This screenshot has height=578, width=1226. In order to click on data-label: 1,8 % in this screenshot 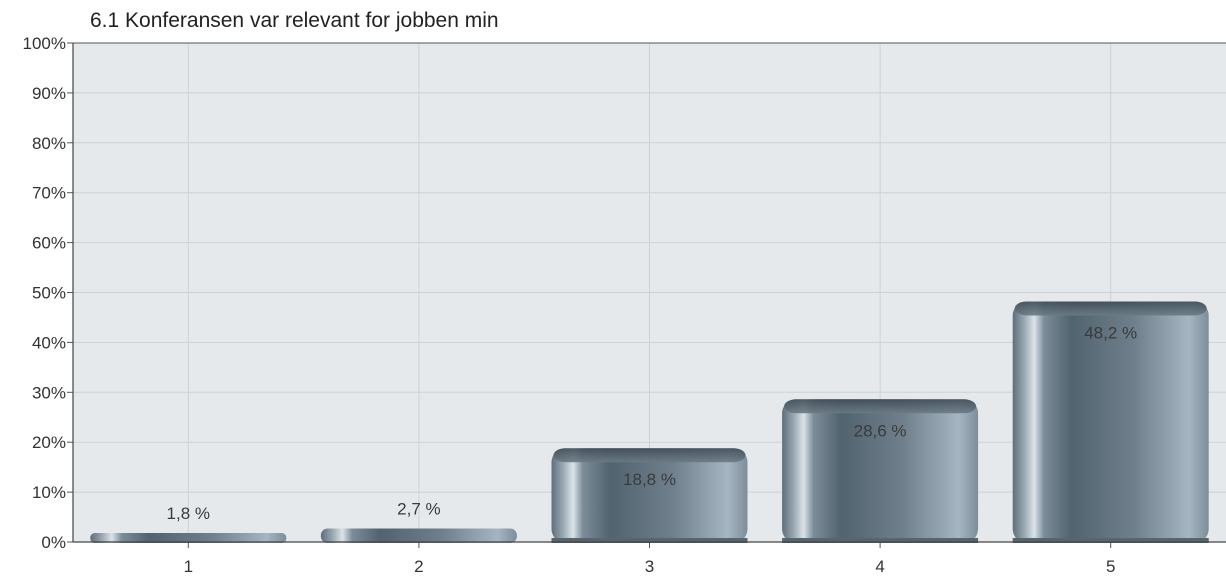, I will do `click(188, 513)`.